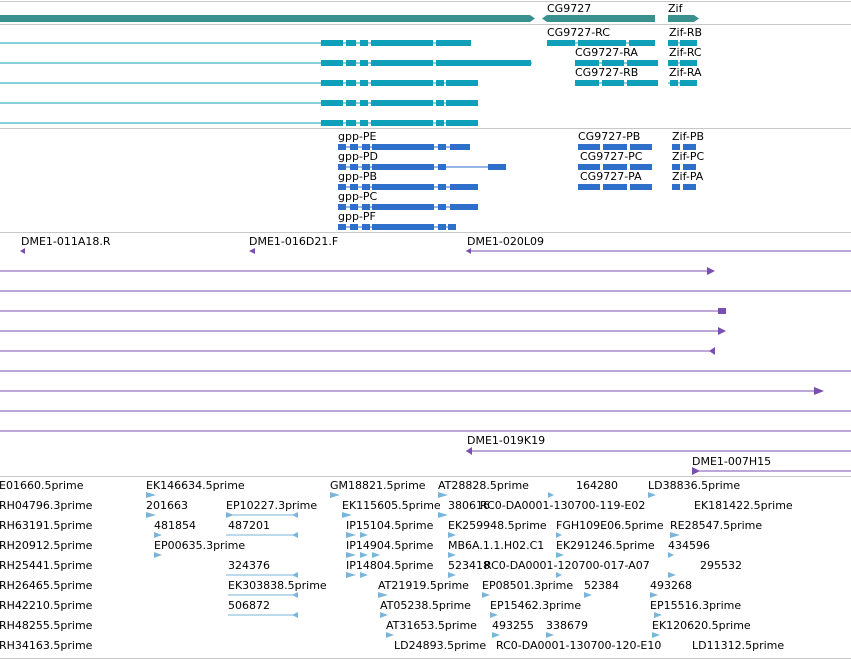 The height and width of the screenshot is (660, 851). Describe the element at coordinates (46, 545) in the screenshot. I see `est-label: RH20912.5prime` at that location.